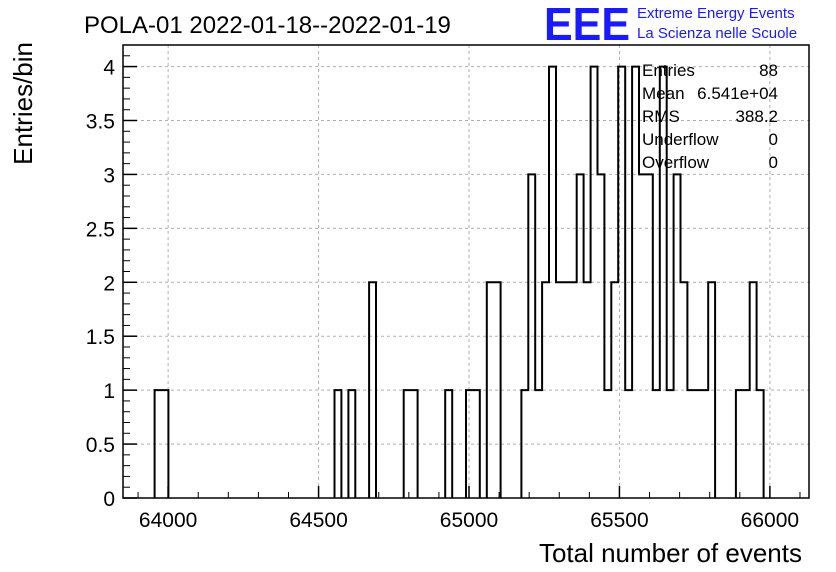  What do you see at coordinates (109, 68) in the screenshot?
I see `y-tick-label: 4` at bounding box center [109, 68].